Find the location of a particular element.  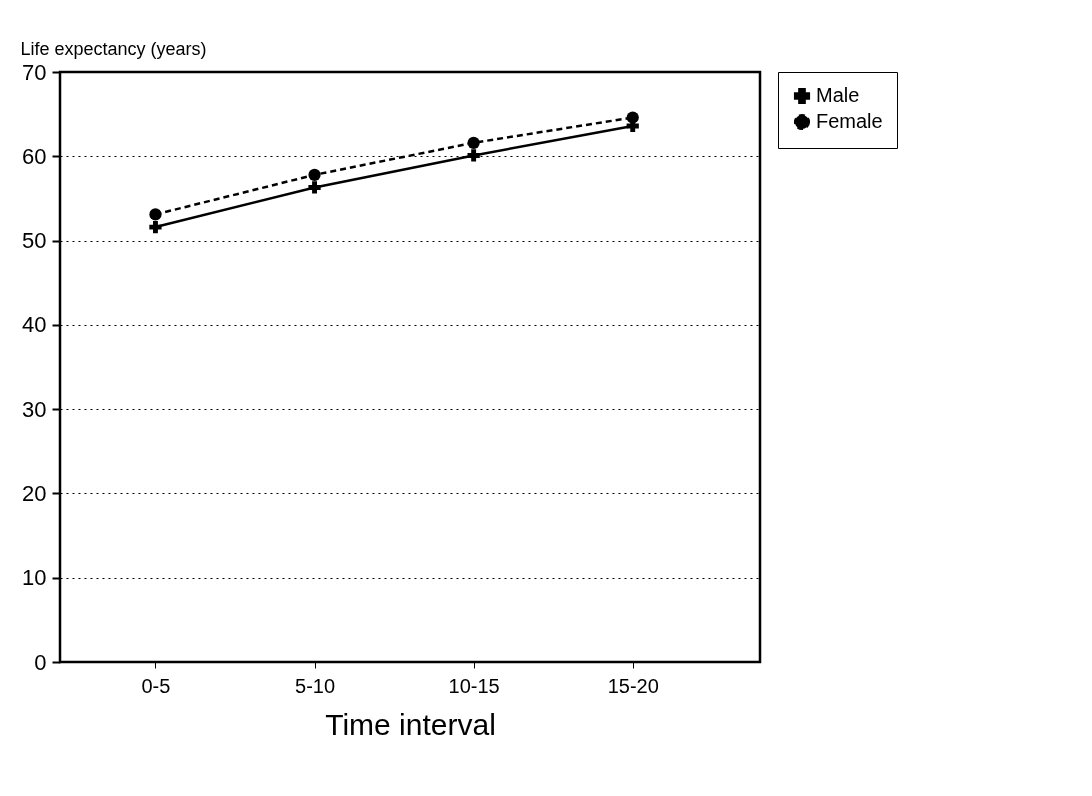

y-tick-label: 10 is located at coordinates (34, 578).